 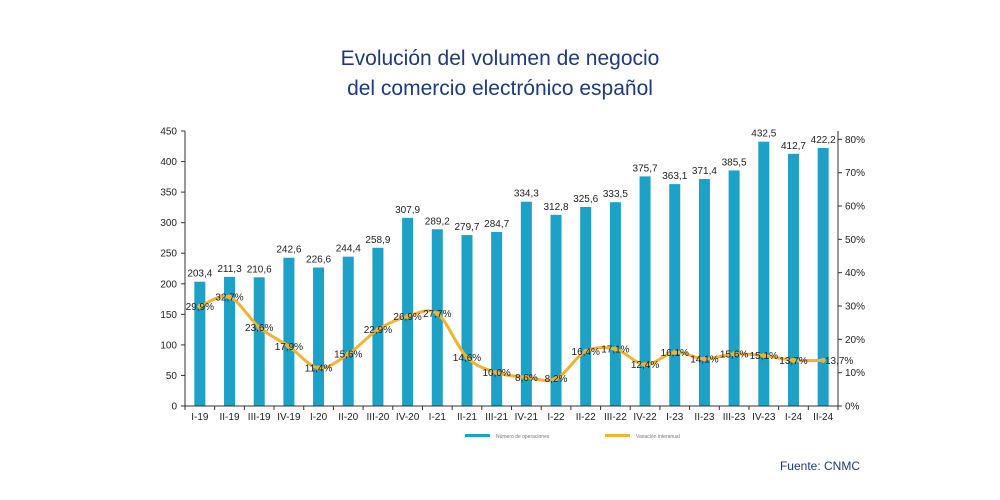 I want to click on right-axis: 0% 10% 20% 30% 40% 50% 60% 70% 80%, so click(x=851, y=272).